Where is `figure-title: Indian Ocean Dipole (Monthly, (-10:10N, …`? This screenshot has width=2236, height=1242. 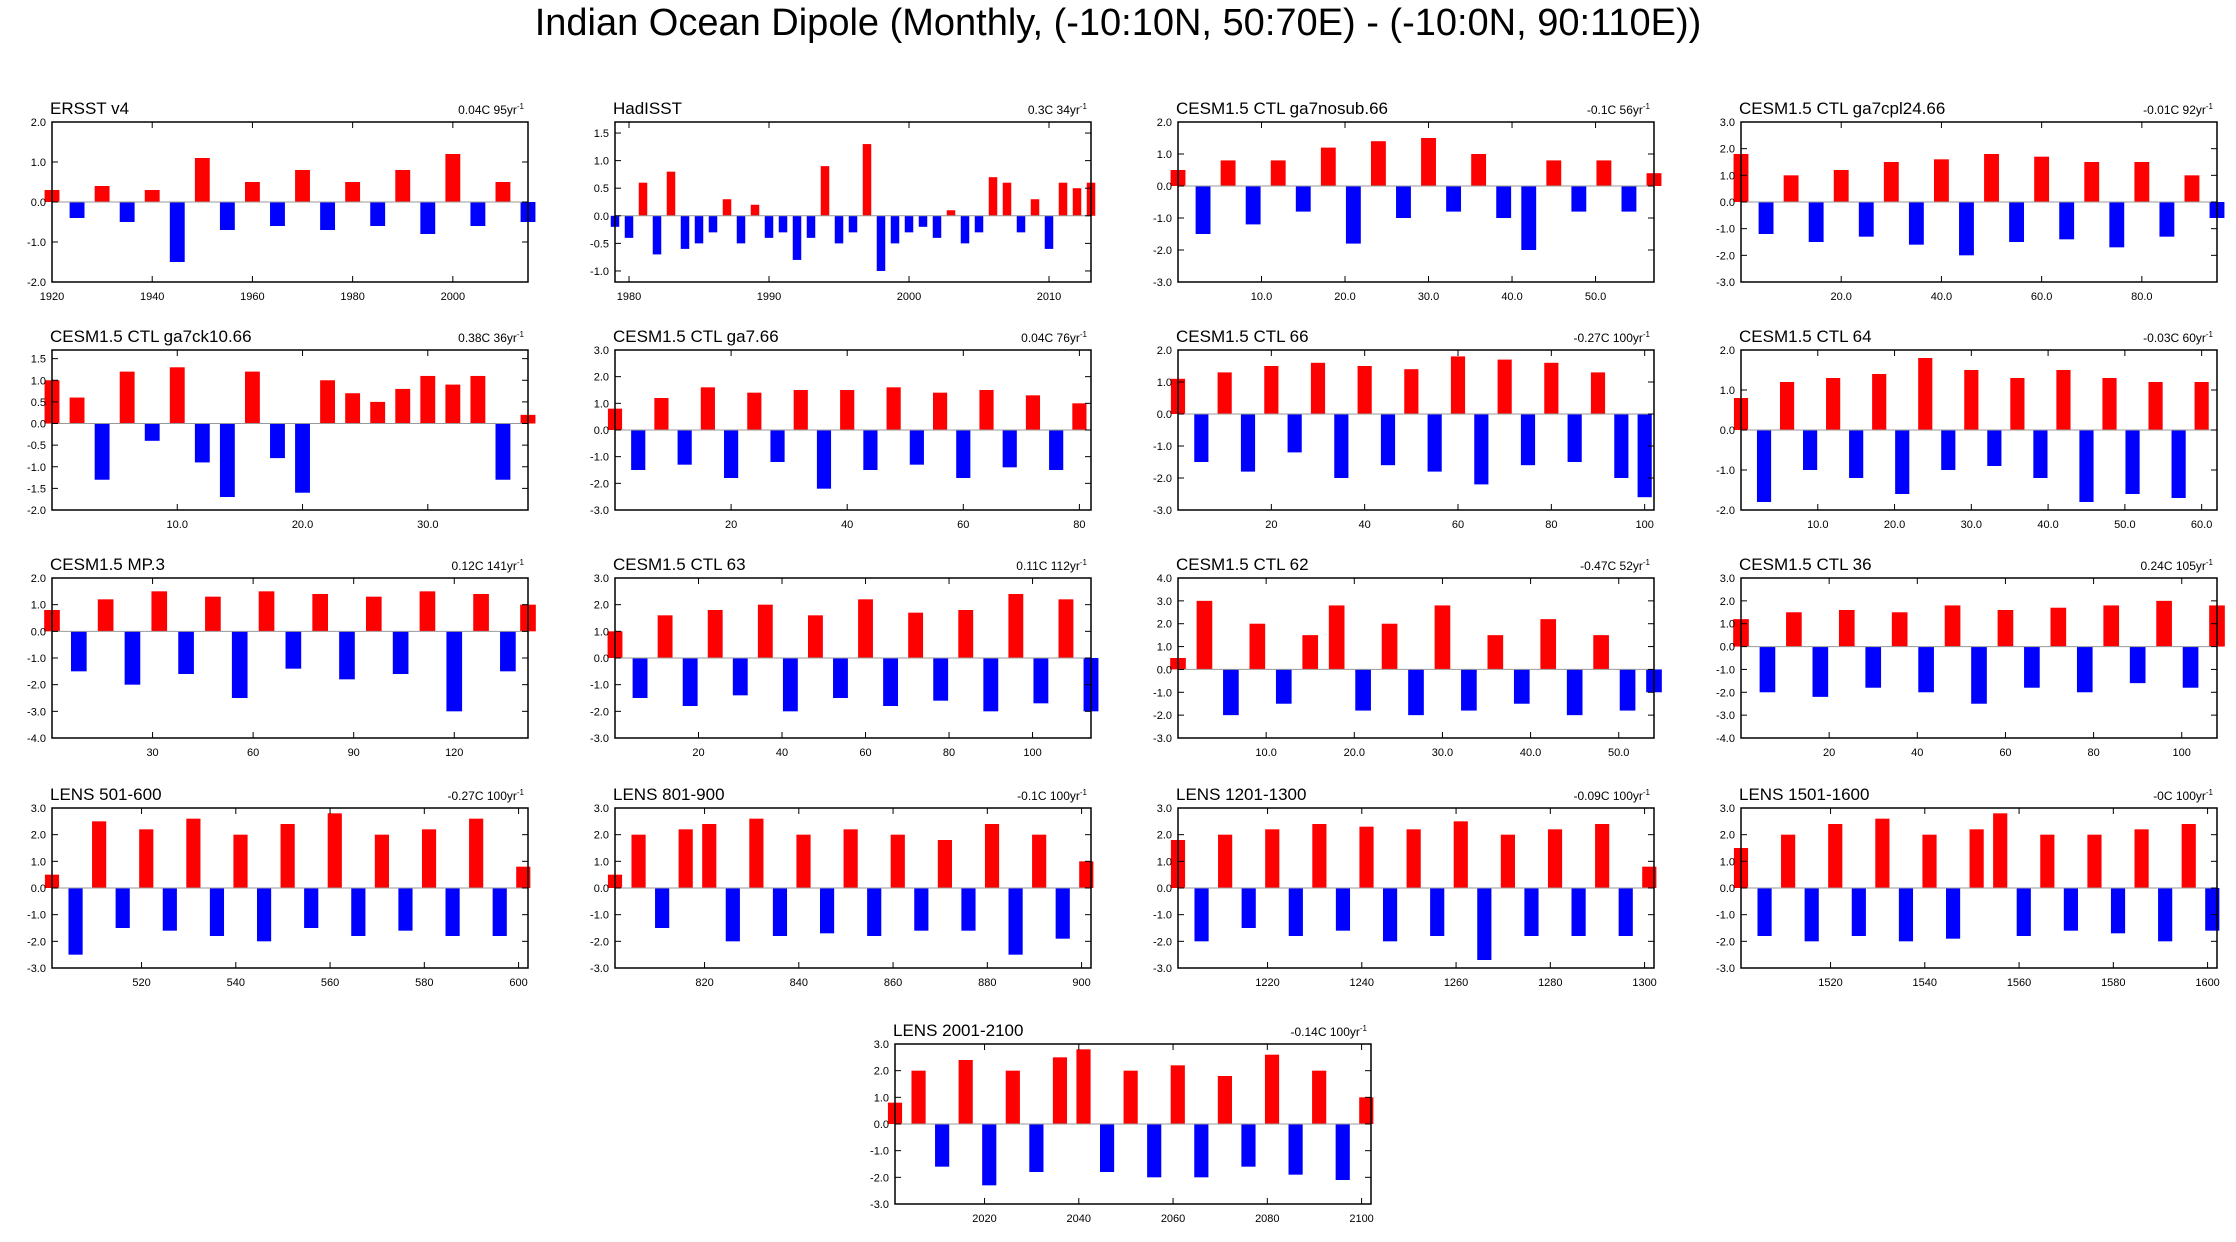 figure-title: Indian Ocean Dipole (Monthly, (-10:10N, … is located at coordinates (1118, 23).